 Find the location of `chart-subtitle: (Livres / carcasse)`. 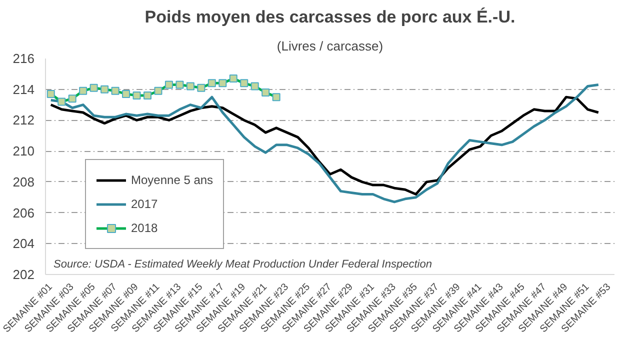

chart-subtitle: (Livres / carcasse) is located at coordinates (330, 46).